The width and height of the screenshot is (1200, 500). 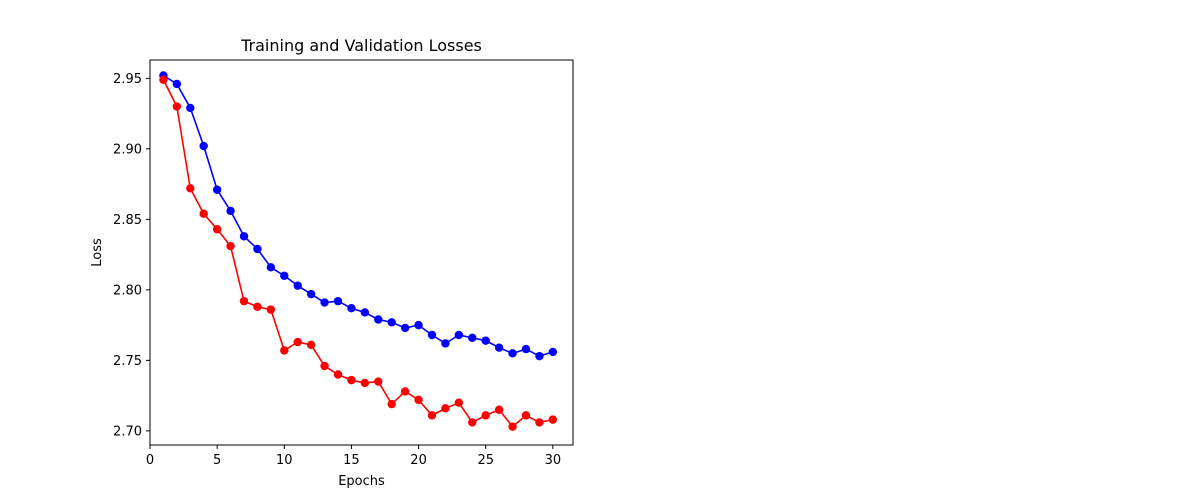 I want to click on x-tick-label-5: 25, so click(x=485, y=460).